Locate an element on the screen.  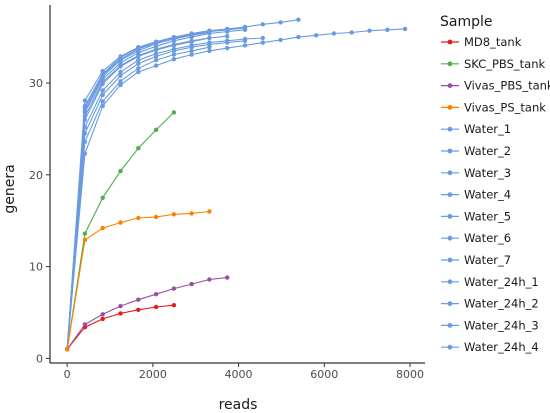
series-Vivas_PS_tank is located at coordinates (138, 280).